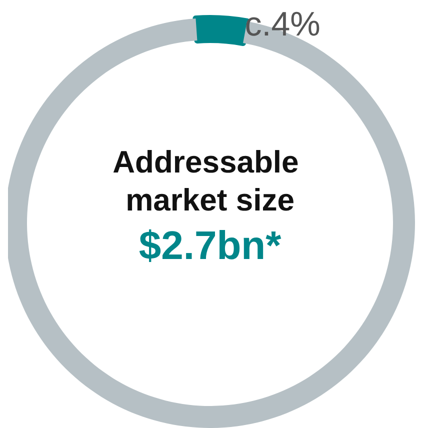 This screenshot has height=428, width=436. What do you see at coordinates (210, 246) in the screenshot?
I see `text: $2.7bn*` at bounding box center [210, 246].